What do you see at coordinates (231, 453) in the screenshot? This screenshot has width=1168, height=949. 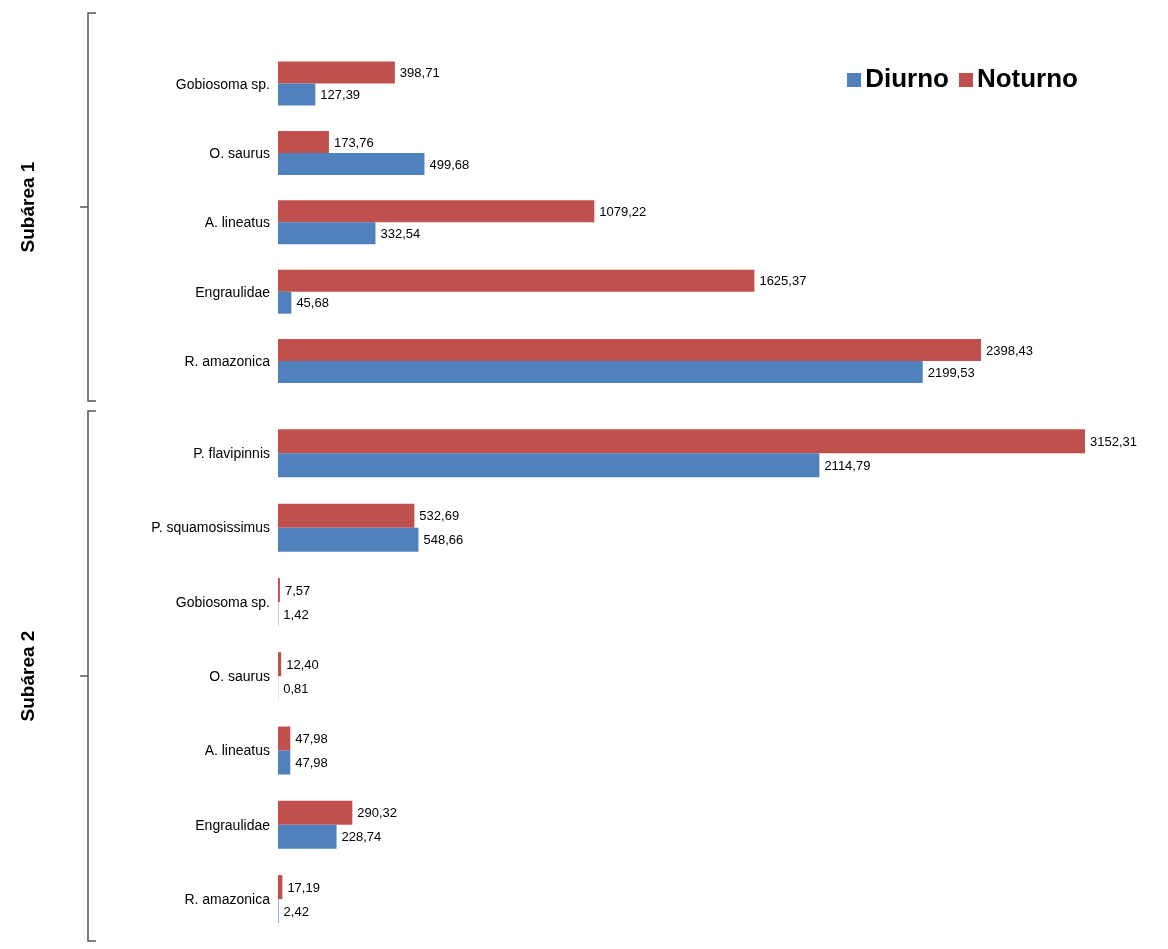 I see `y-tick-label: P. flavipinnis` at bounding box center [231, 453].